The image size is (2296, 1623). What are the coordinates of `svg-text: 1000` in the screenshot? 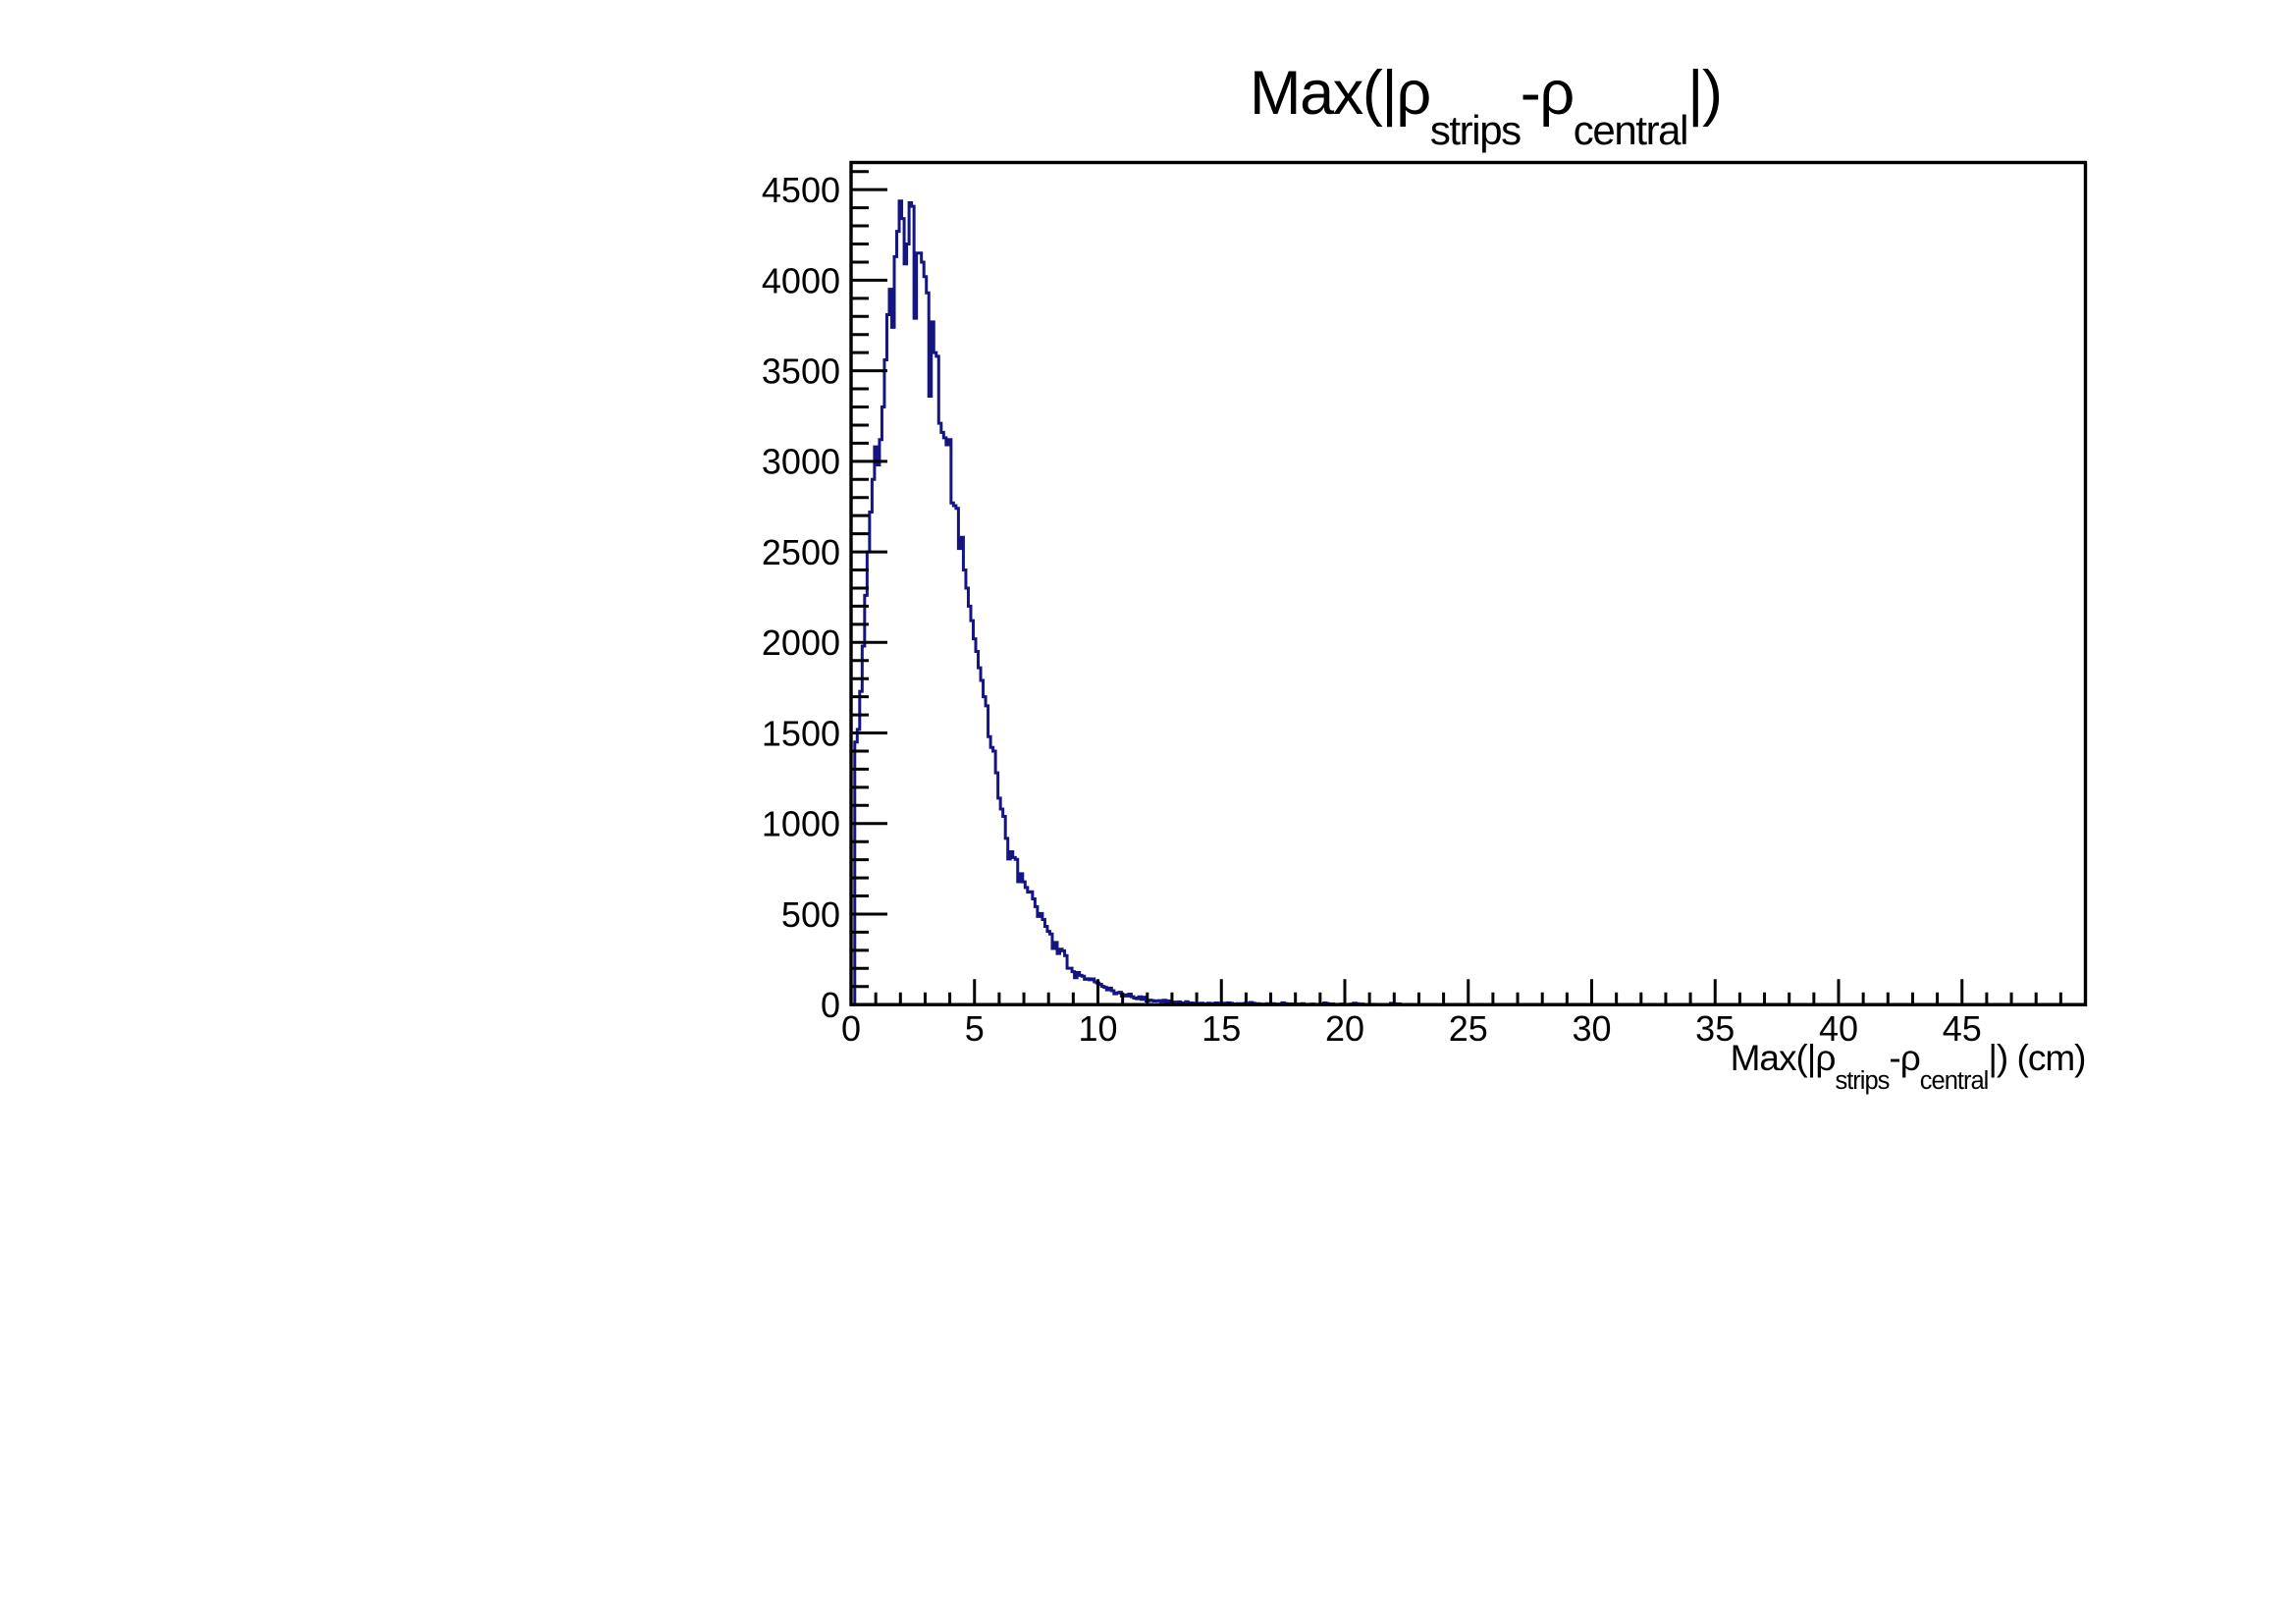 It's located at (801, 824).